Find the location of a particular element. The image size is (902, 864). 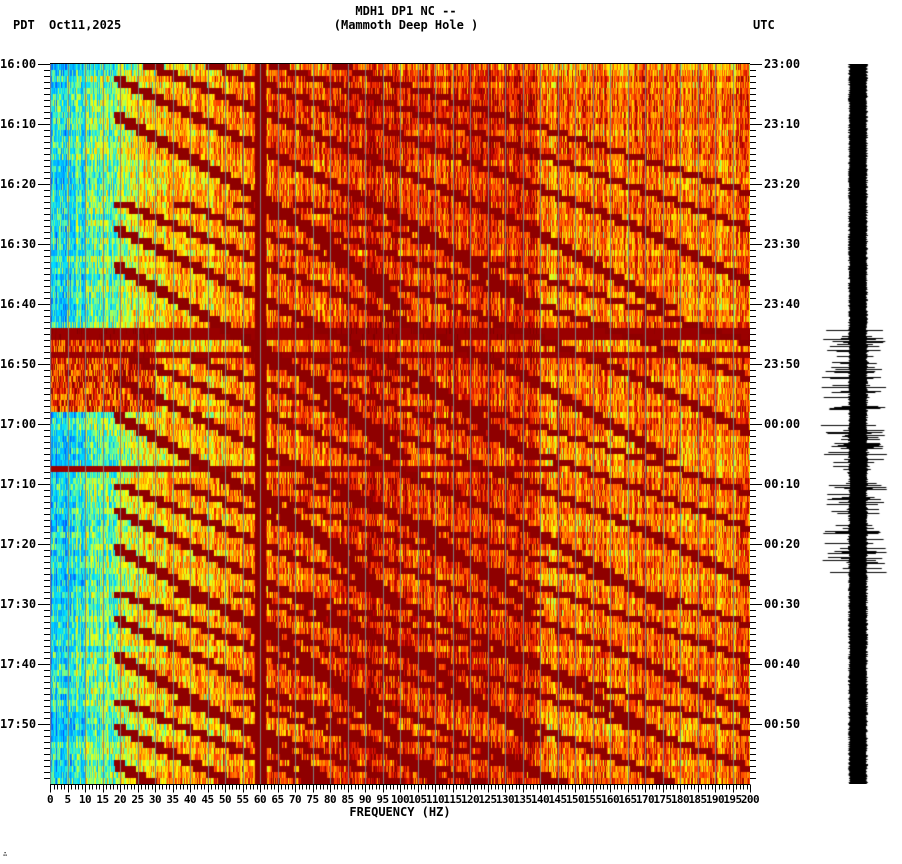

frequency-tick: 155 is located at coordinates (592, 799).